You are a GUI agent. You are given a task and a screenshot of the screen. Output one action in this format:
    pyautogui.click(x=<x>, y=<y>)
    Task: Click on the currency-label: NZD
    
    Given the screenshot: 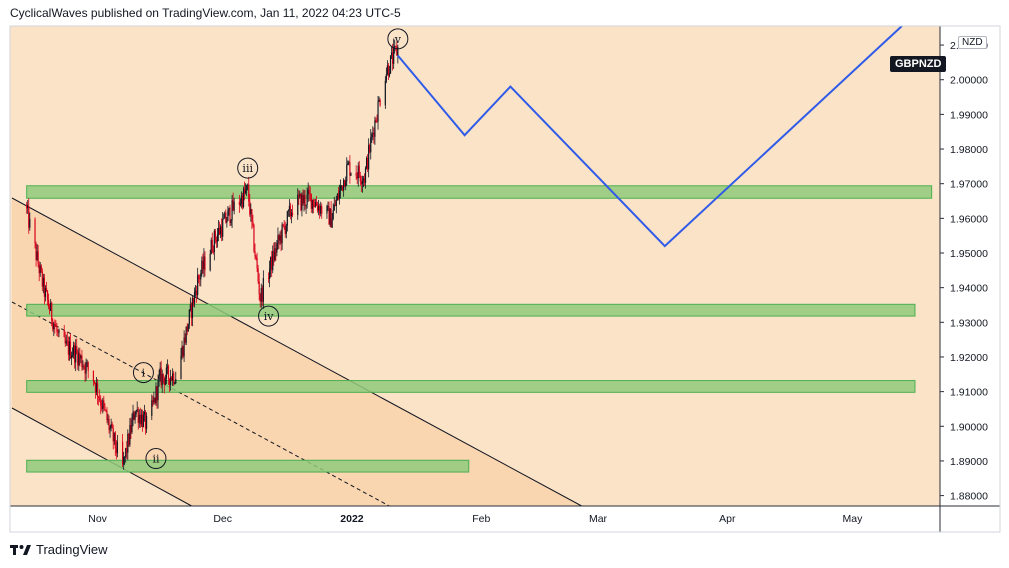 What is the action you would take?
    pyautogui.click(x=972, y=42)
    